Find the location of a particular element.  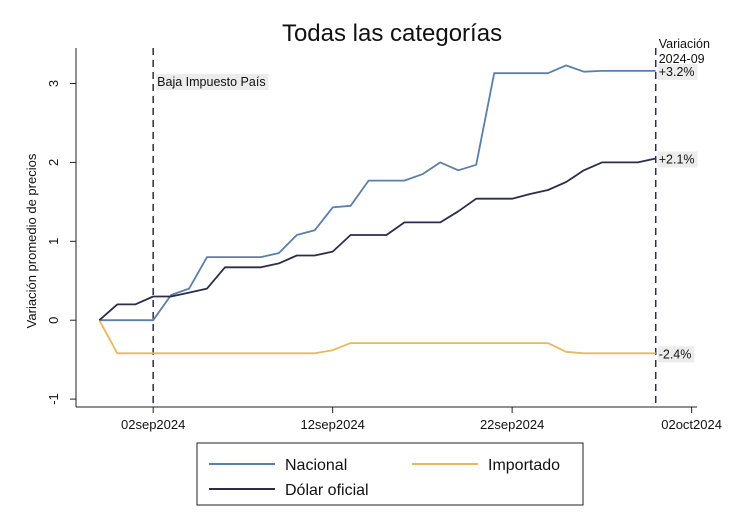

end-label: -2.4% is located at coordinates (675, 354).